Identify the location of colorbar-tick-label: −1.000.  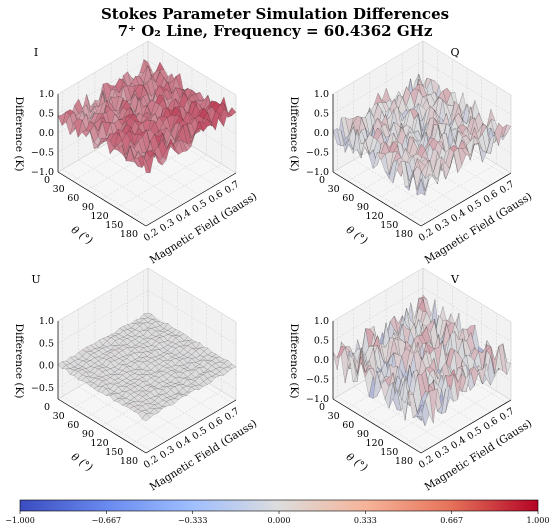
(20, 520).